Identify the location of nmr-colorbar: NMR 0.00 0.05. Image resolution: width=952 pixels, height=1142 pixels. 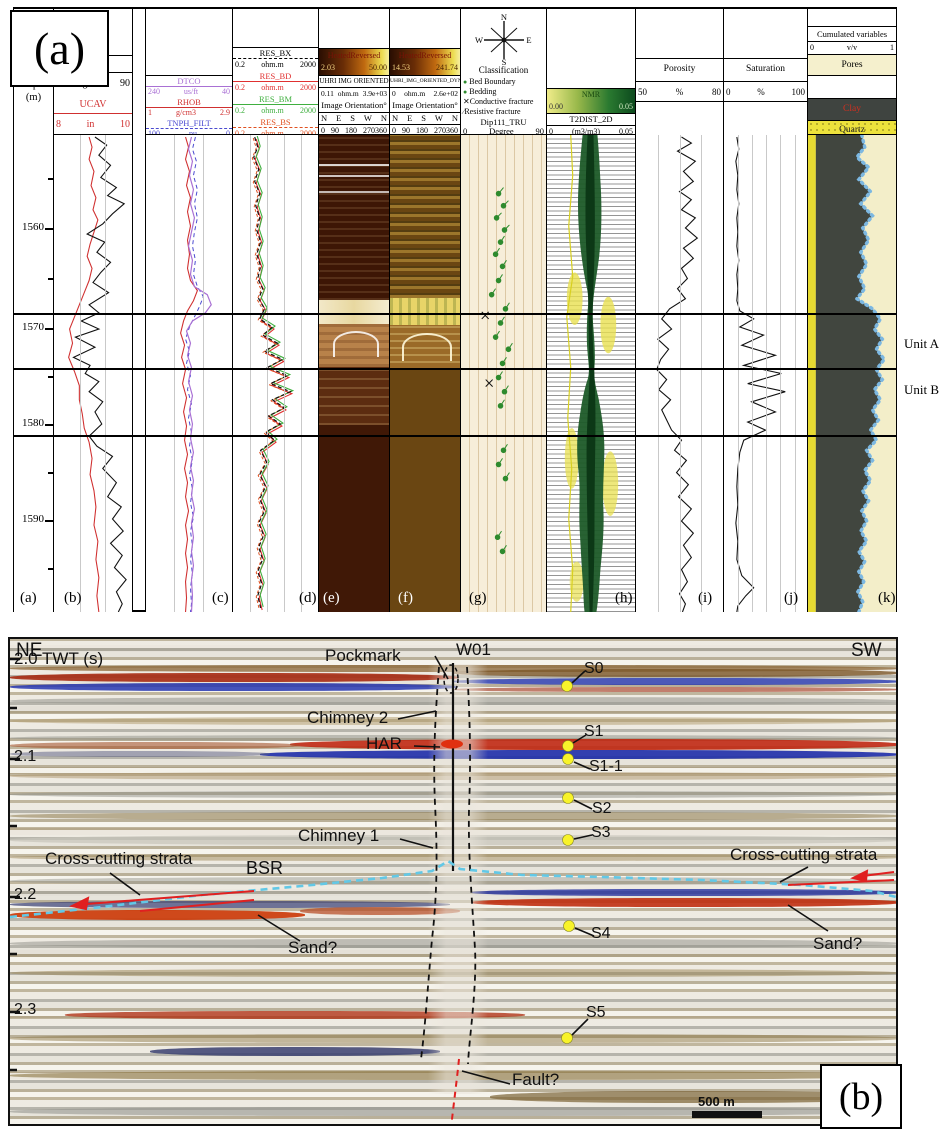
(591, 101).